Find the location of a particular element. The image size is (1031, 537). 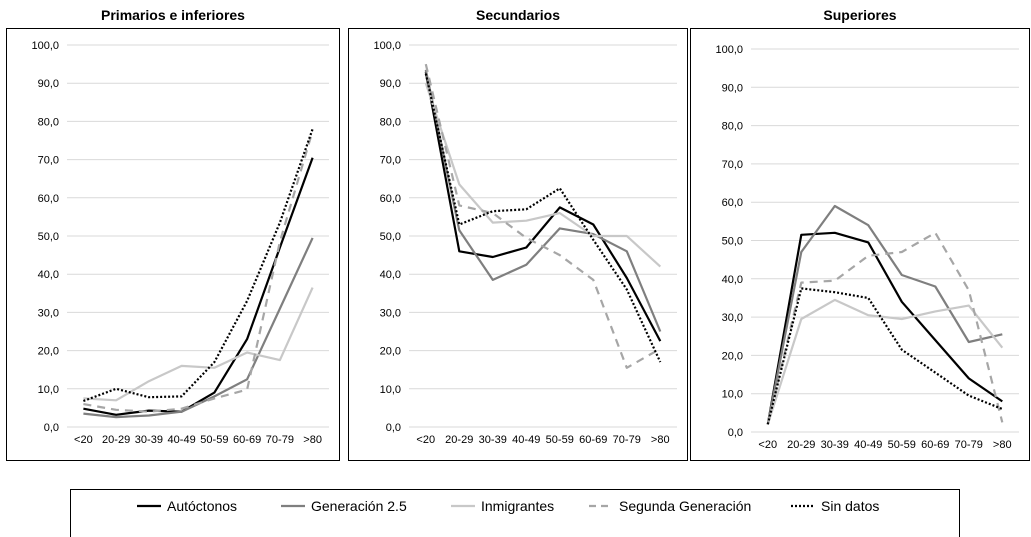

legend-item-sin-datos: Sin datos is located at coordinates (835, 506).